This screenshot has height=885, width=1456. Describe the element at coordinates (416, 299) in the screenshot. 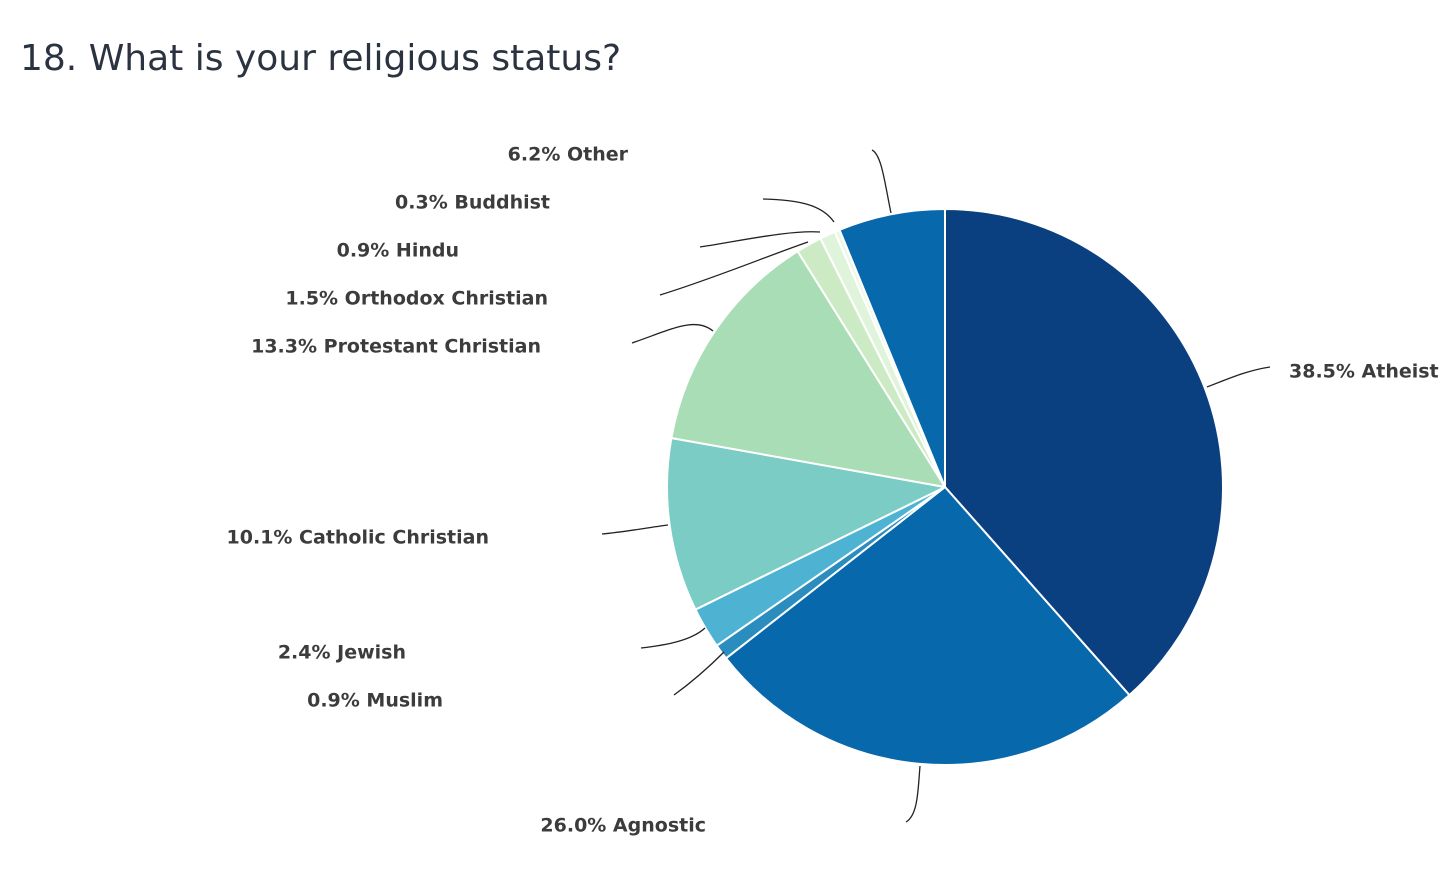

I see `slice-label: 1.5% Orthodox Christian` at that location.